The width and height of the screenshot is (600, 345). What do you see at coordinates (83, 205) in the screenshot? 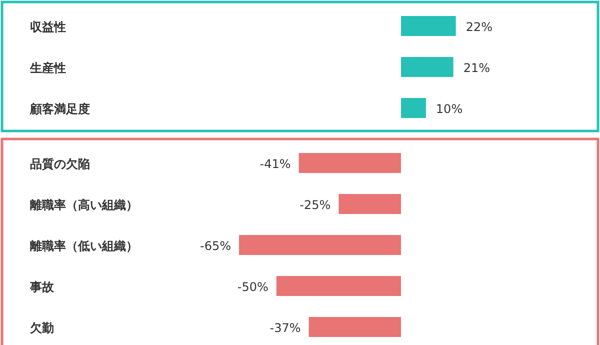
I see `y-tick-label: 離職率（高い組織）` at bounding box center [83, 205].